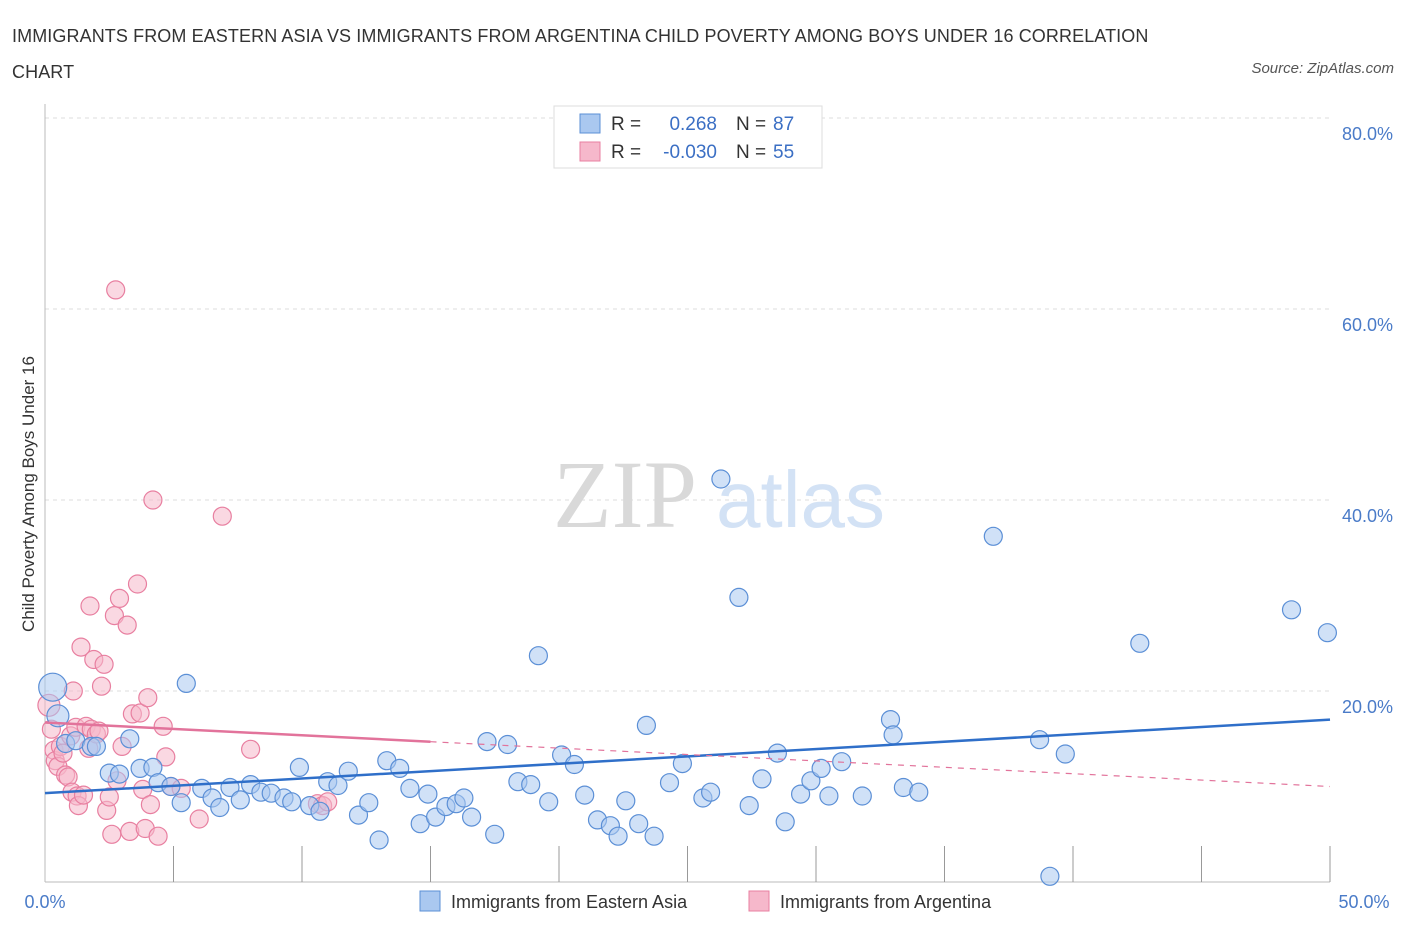 This screenshot has width=1406, height=930. Describe the element at coordinates (625, 494) in the screenshot. I see `watermark-zip: ZIP` at that location.